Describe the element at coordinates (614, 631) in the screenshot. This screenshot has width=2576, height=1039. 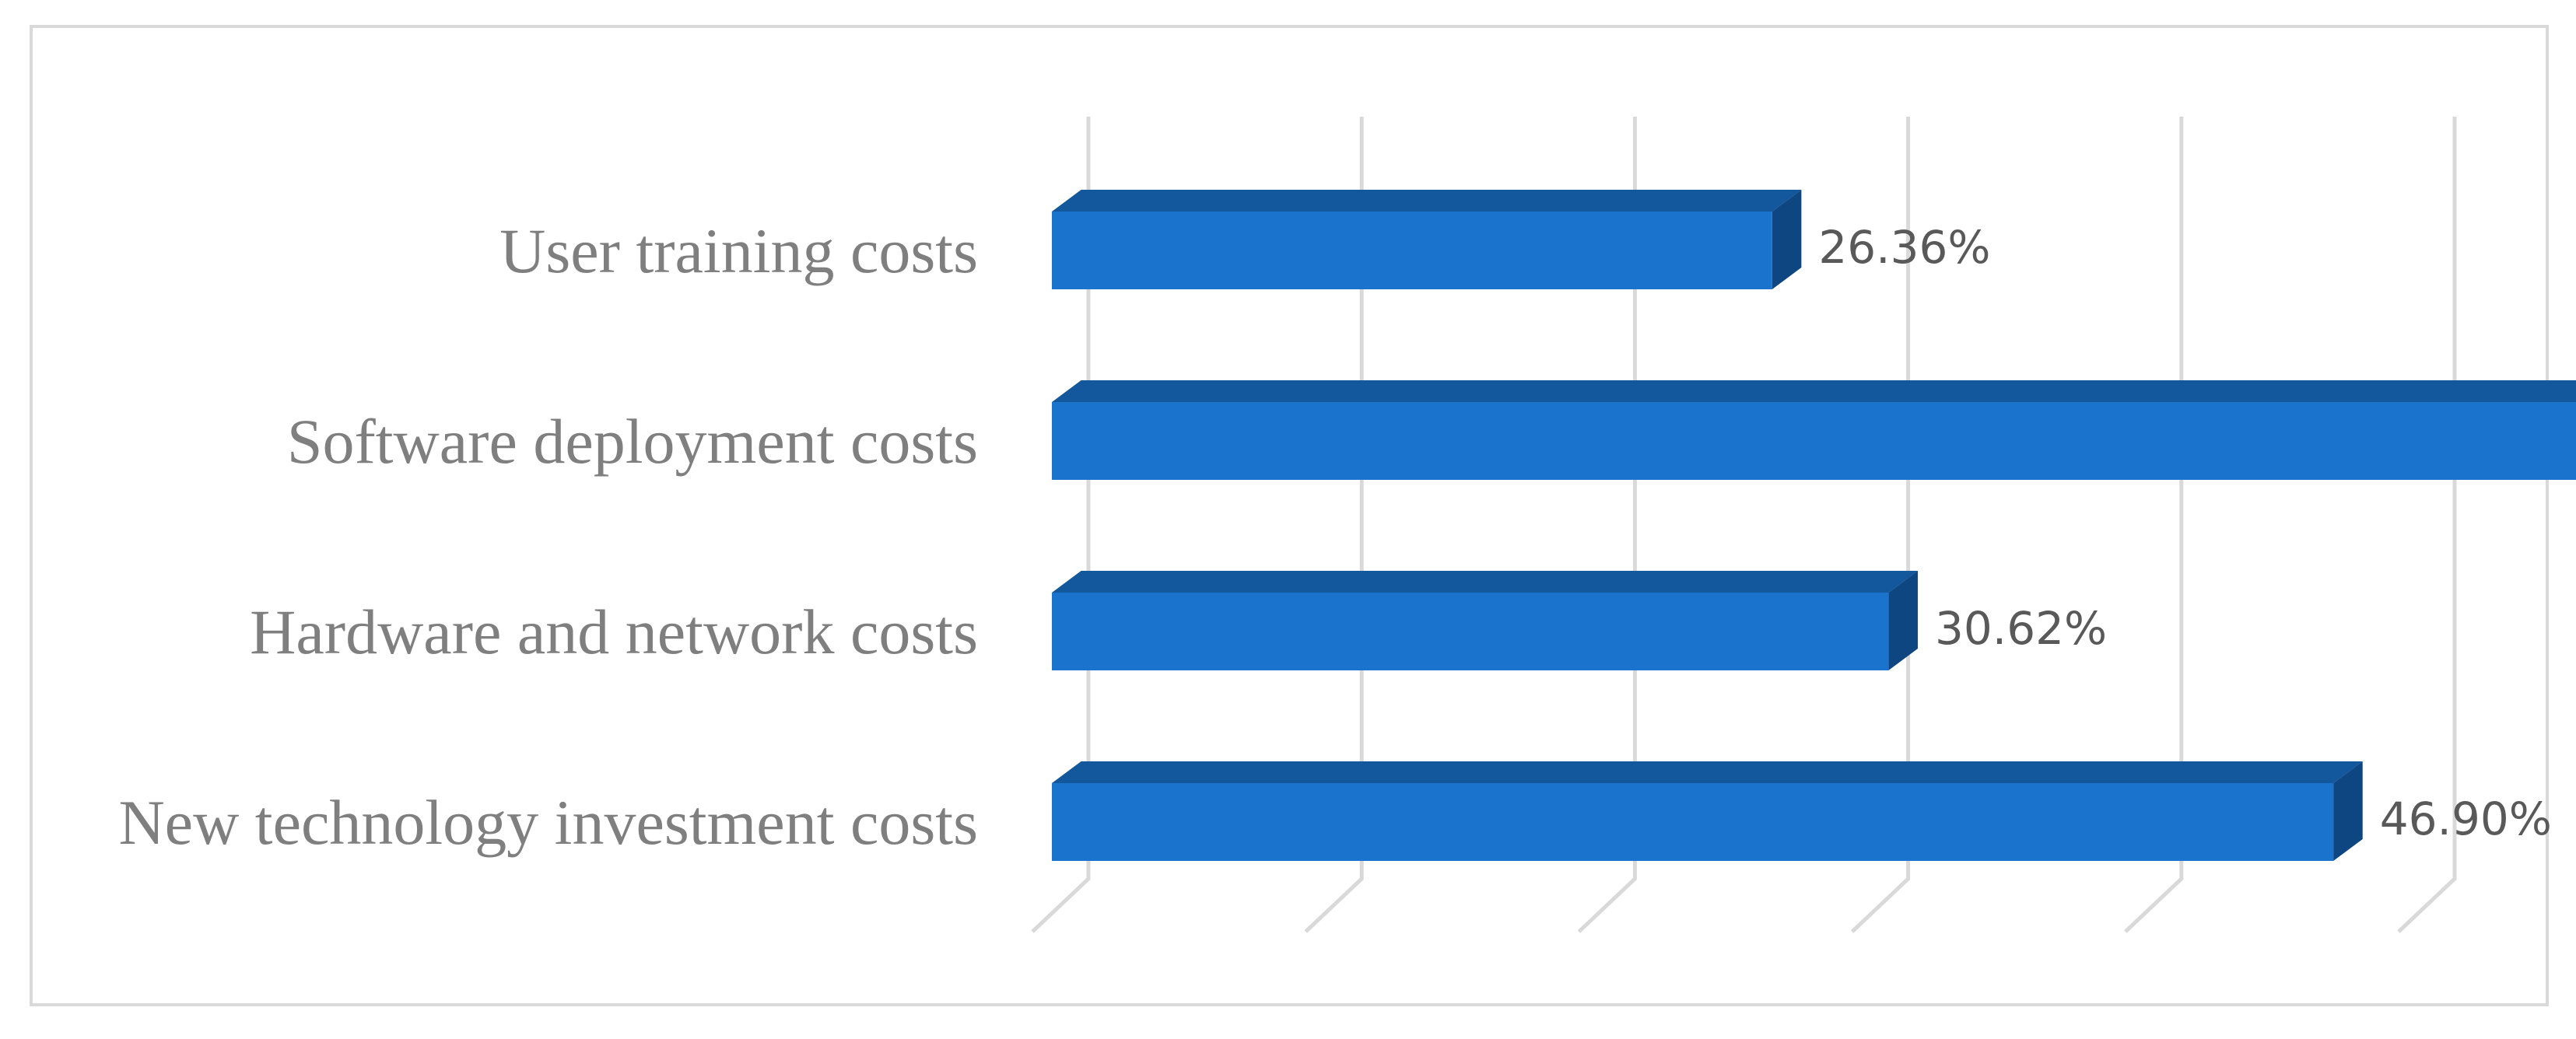
I see `category-label: Hardware and network costs` at that location.